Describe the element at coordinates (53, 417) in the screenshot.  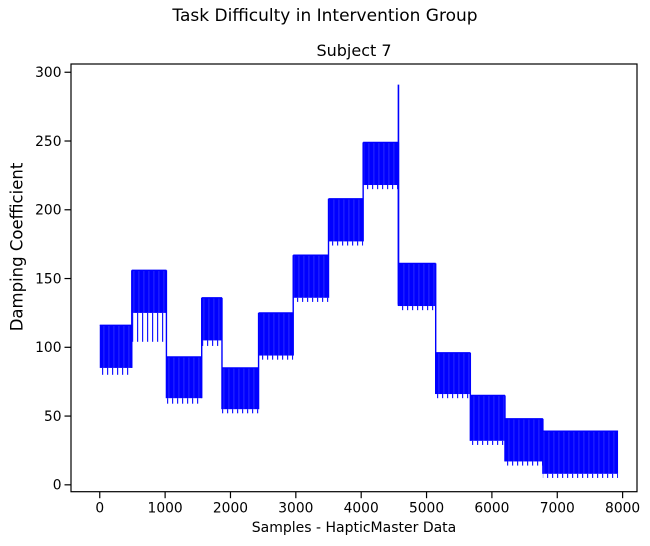
I see `y-tick-label: 50` at that location.